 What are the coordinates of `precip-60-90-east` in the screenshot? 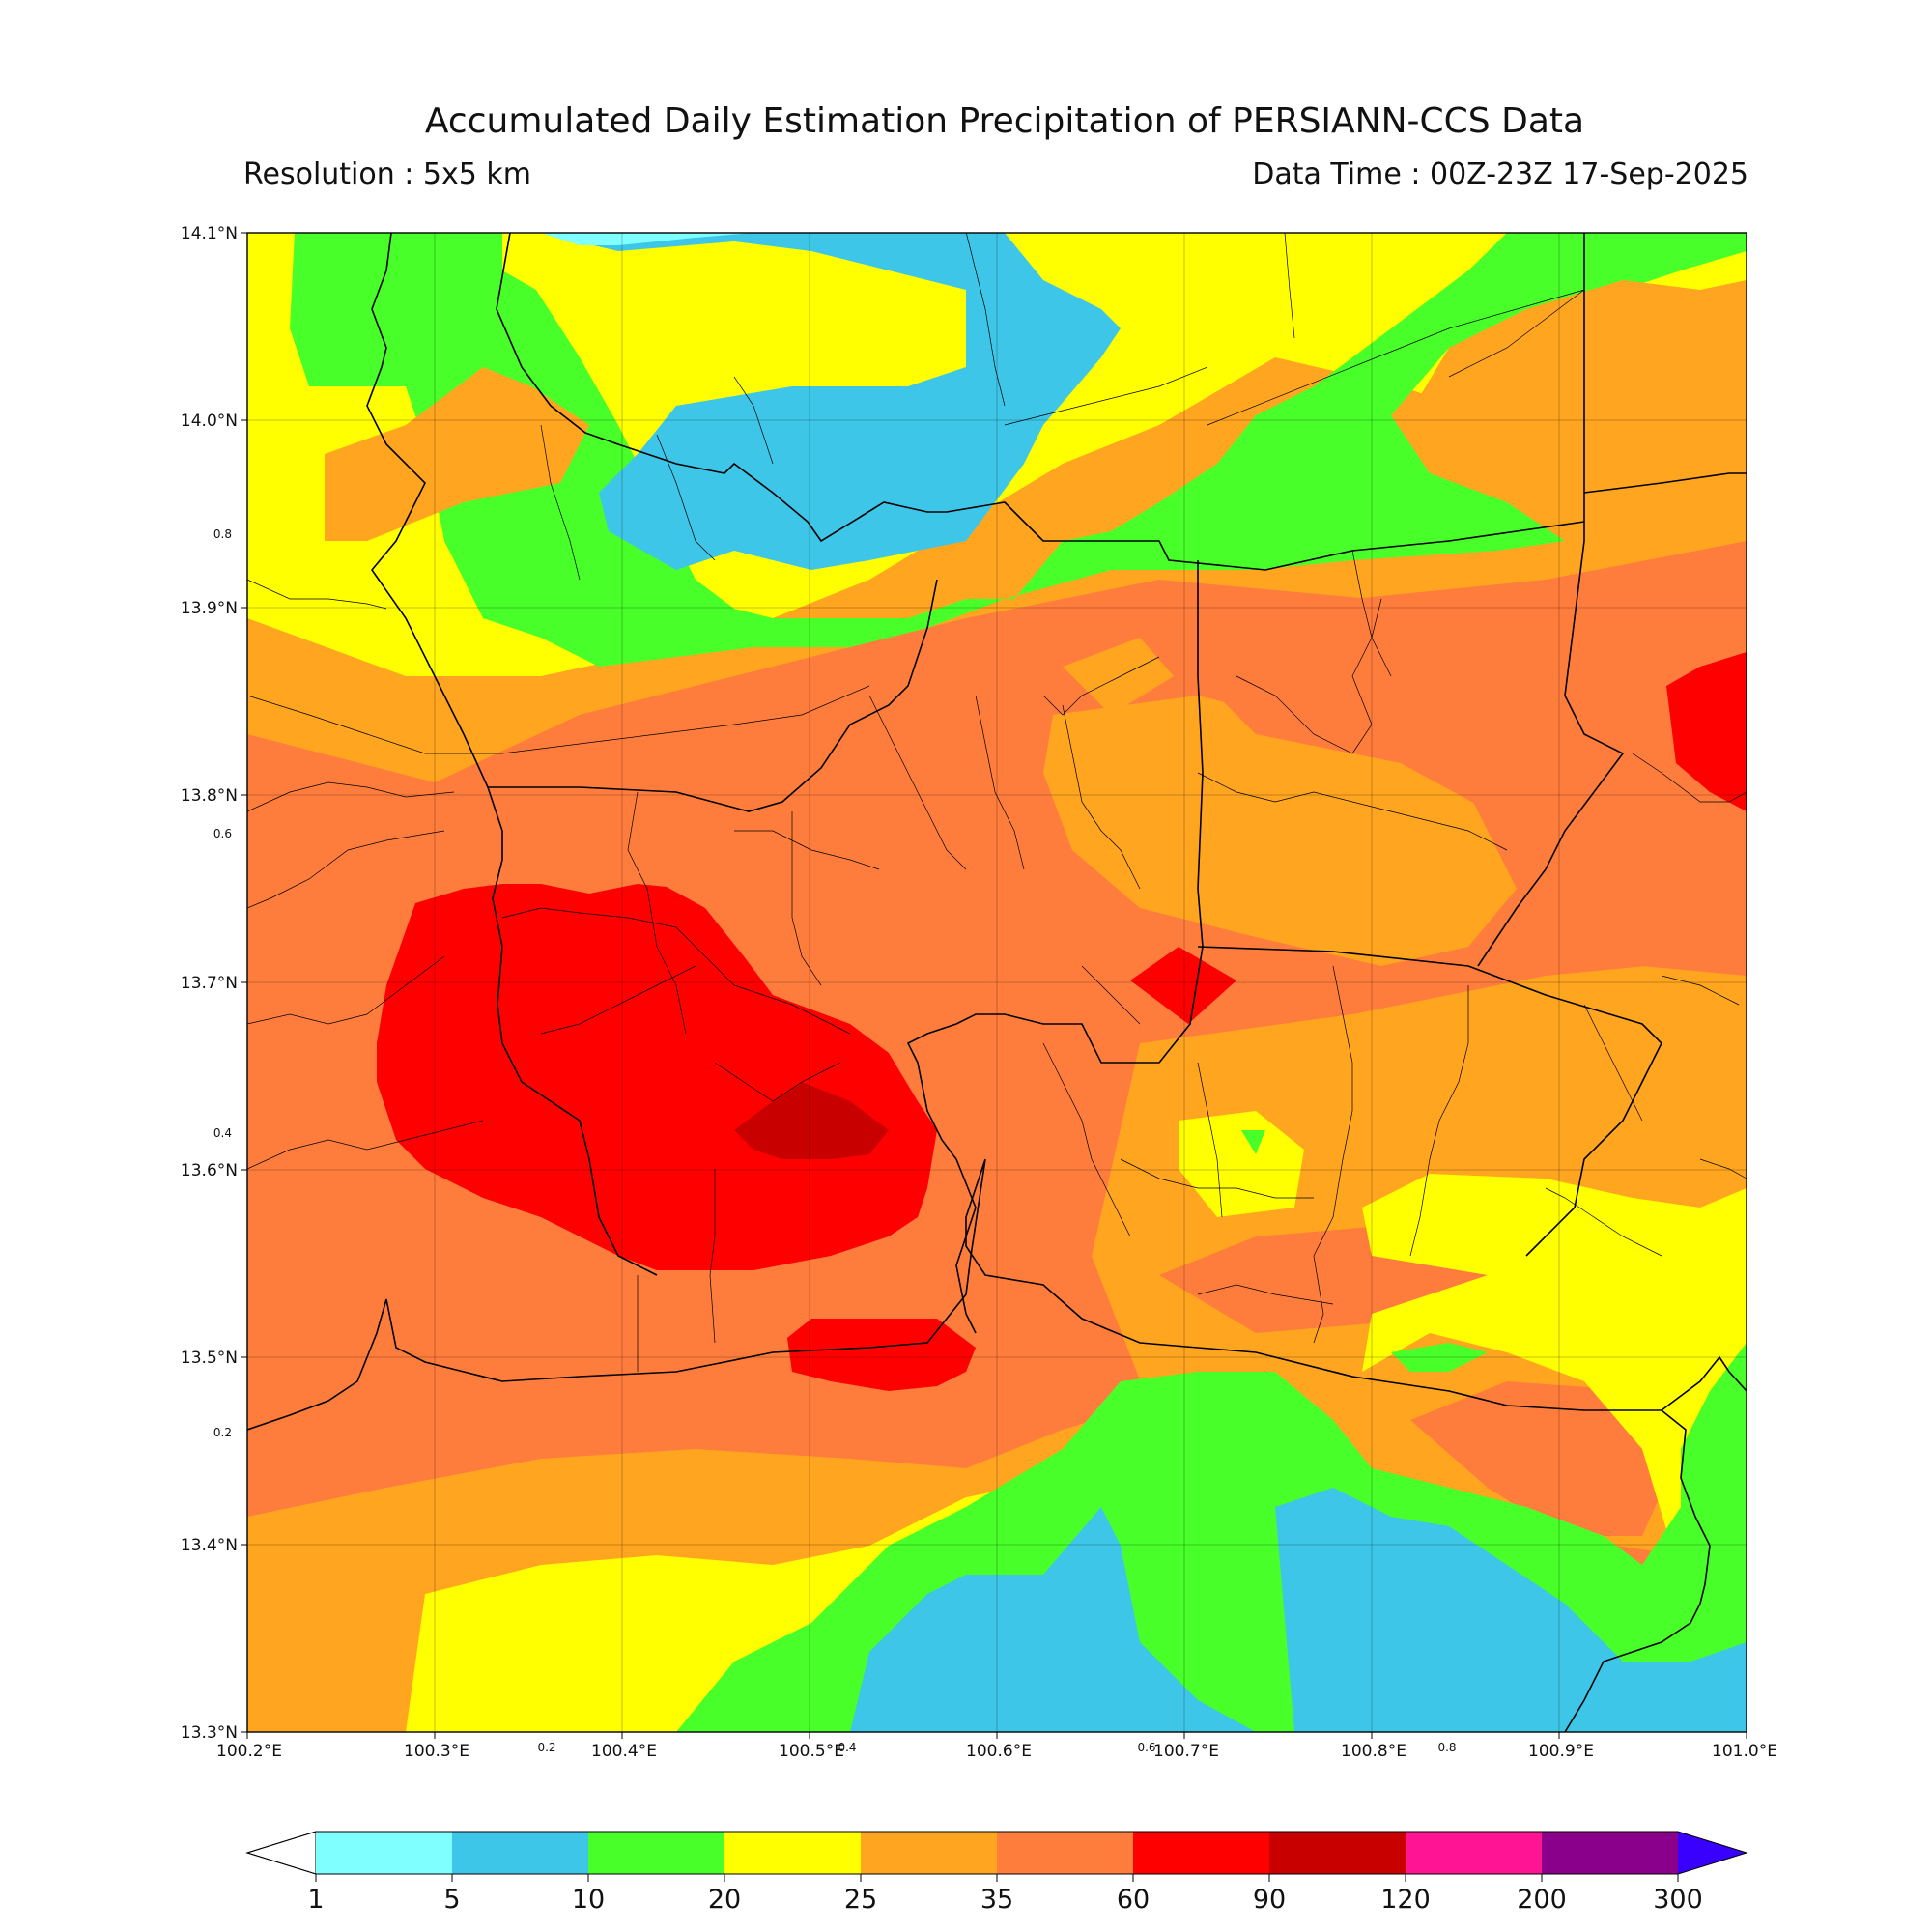 It's located at (1706, 731).